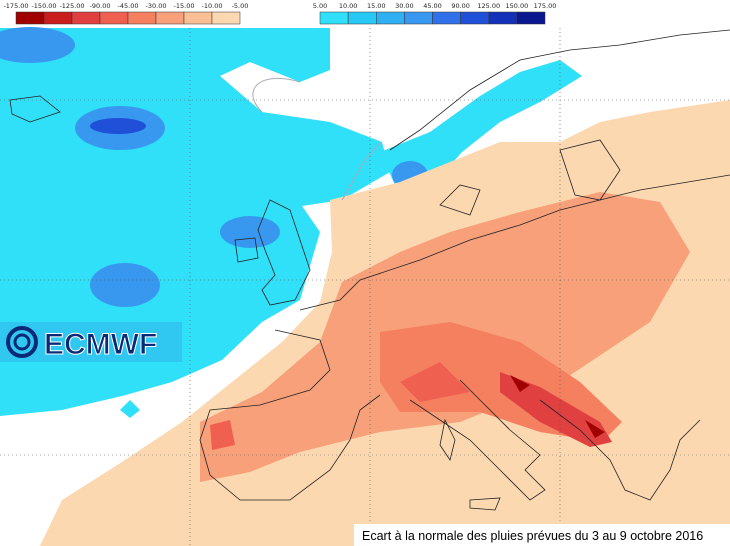  I want to click on legend-label: 10.00, so click(348, 6).